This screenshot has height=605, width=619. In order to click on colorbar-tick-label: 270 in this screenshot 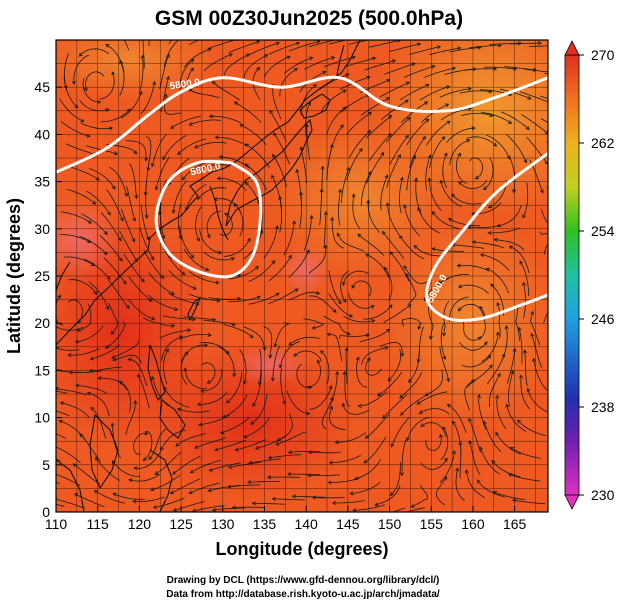, I will do `click(603, 55)`.